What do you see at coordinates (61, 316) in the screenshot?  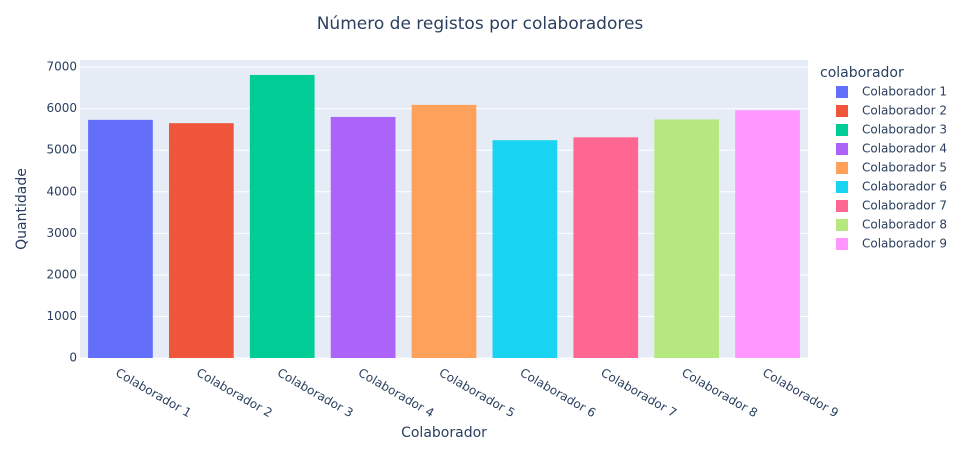 I see `y-tick-label: 1000` at bounding box center [61, 316].